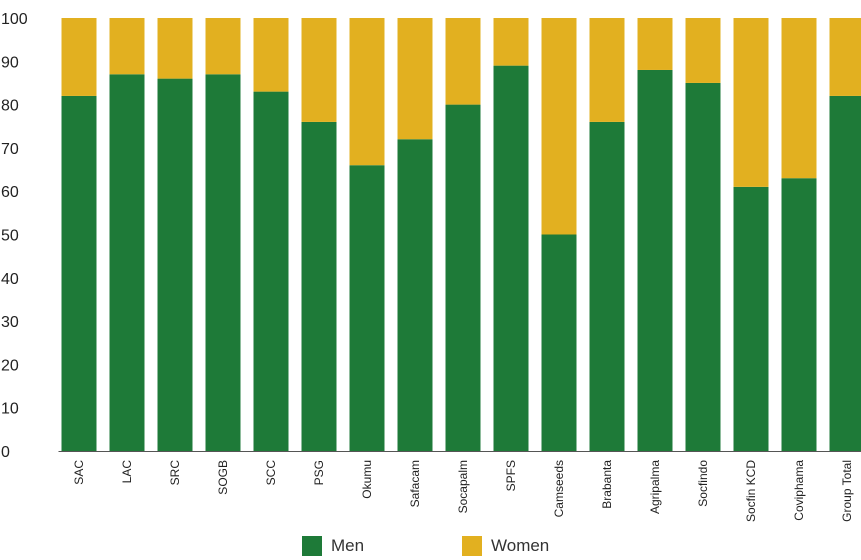 This screenshot has width=861, height=560. Describe the element at coordinates (127, 262) in the screenshot. I see `bar-men-lac` at that location.